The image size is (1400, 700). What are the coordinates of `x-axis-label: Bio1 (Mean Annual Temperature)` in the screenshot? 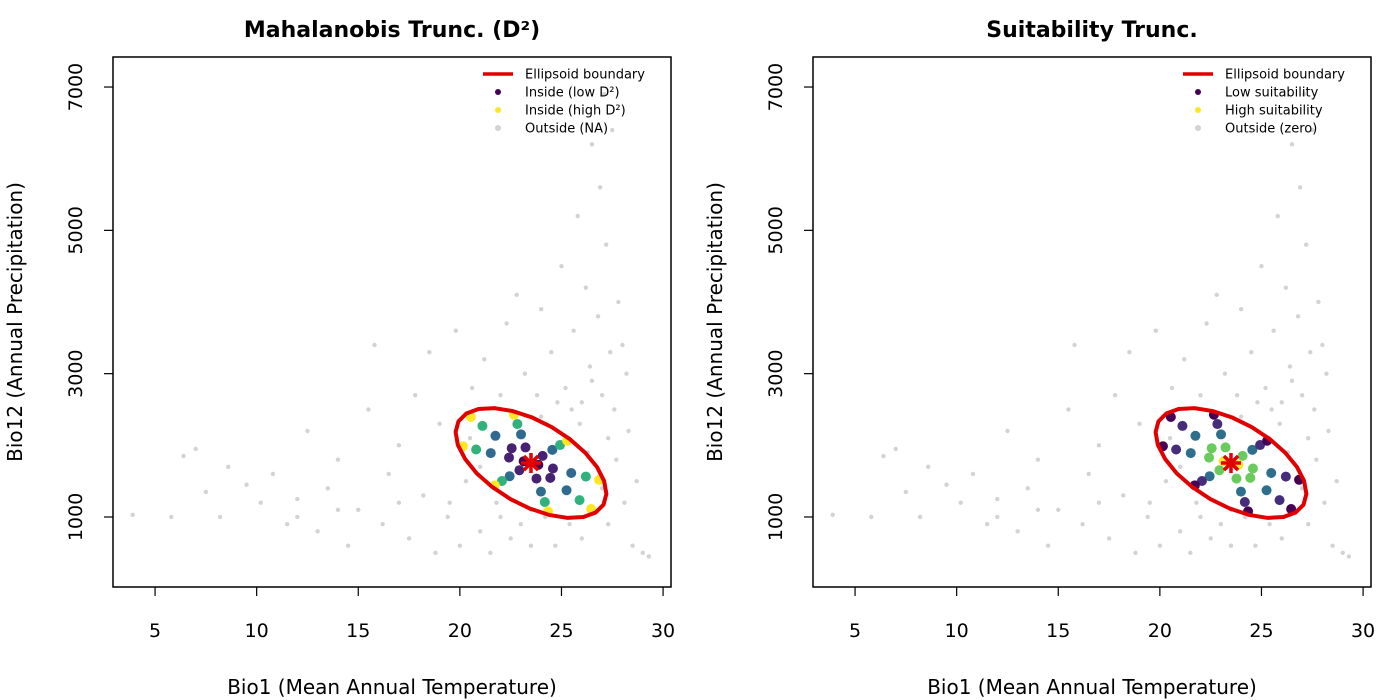 It's located at (1092, 687).